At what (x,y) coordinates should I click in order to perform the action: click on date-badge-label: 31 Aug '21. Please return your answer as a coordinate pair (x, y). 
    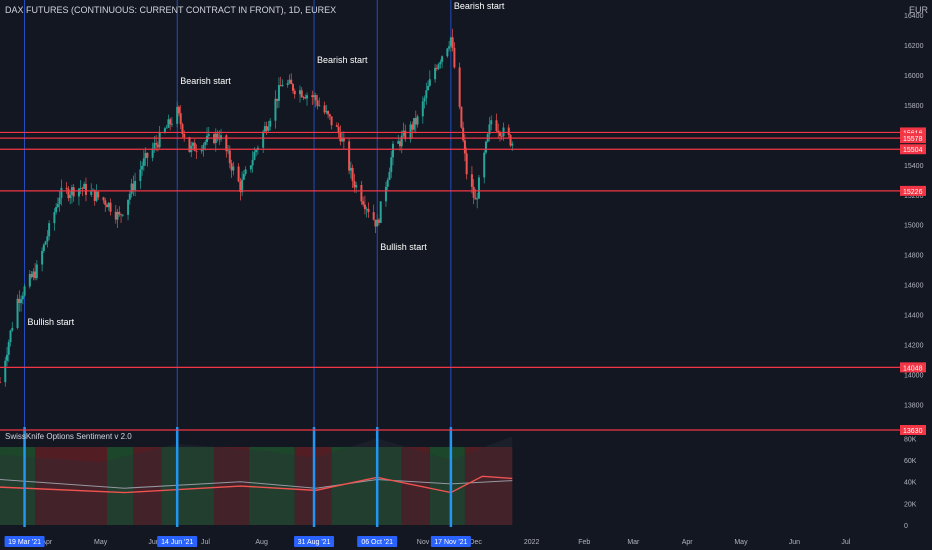
    Looking at the image, I should click on (314, 542).